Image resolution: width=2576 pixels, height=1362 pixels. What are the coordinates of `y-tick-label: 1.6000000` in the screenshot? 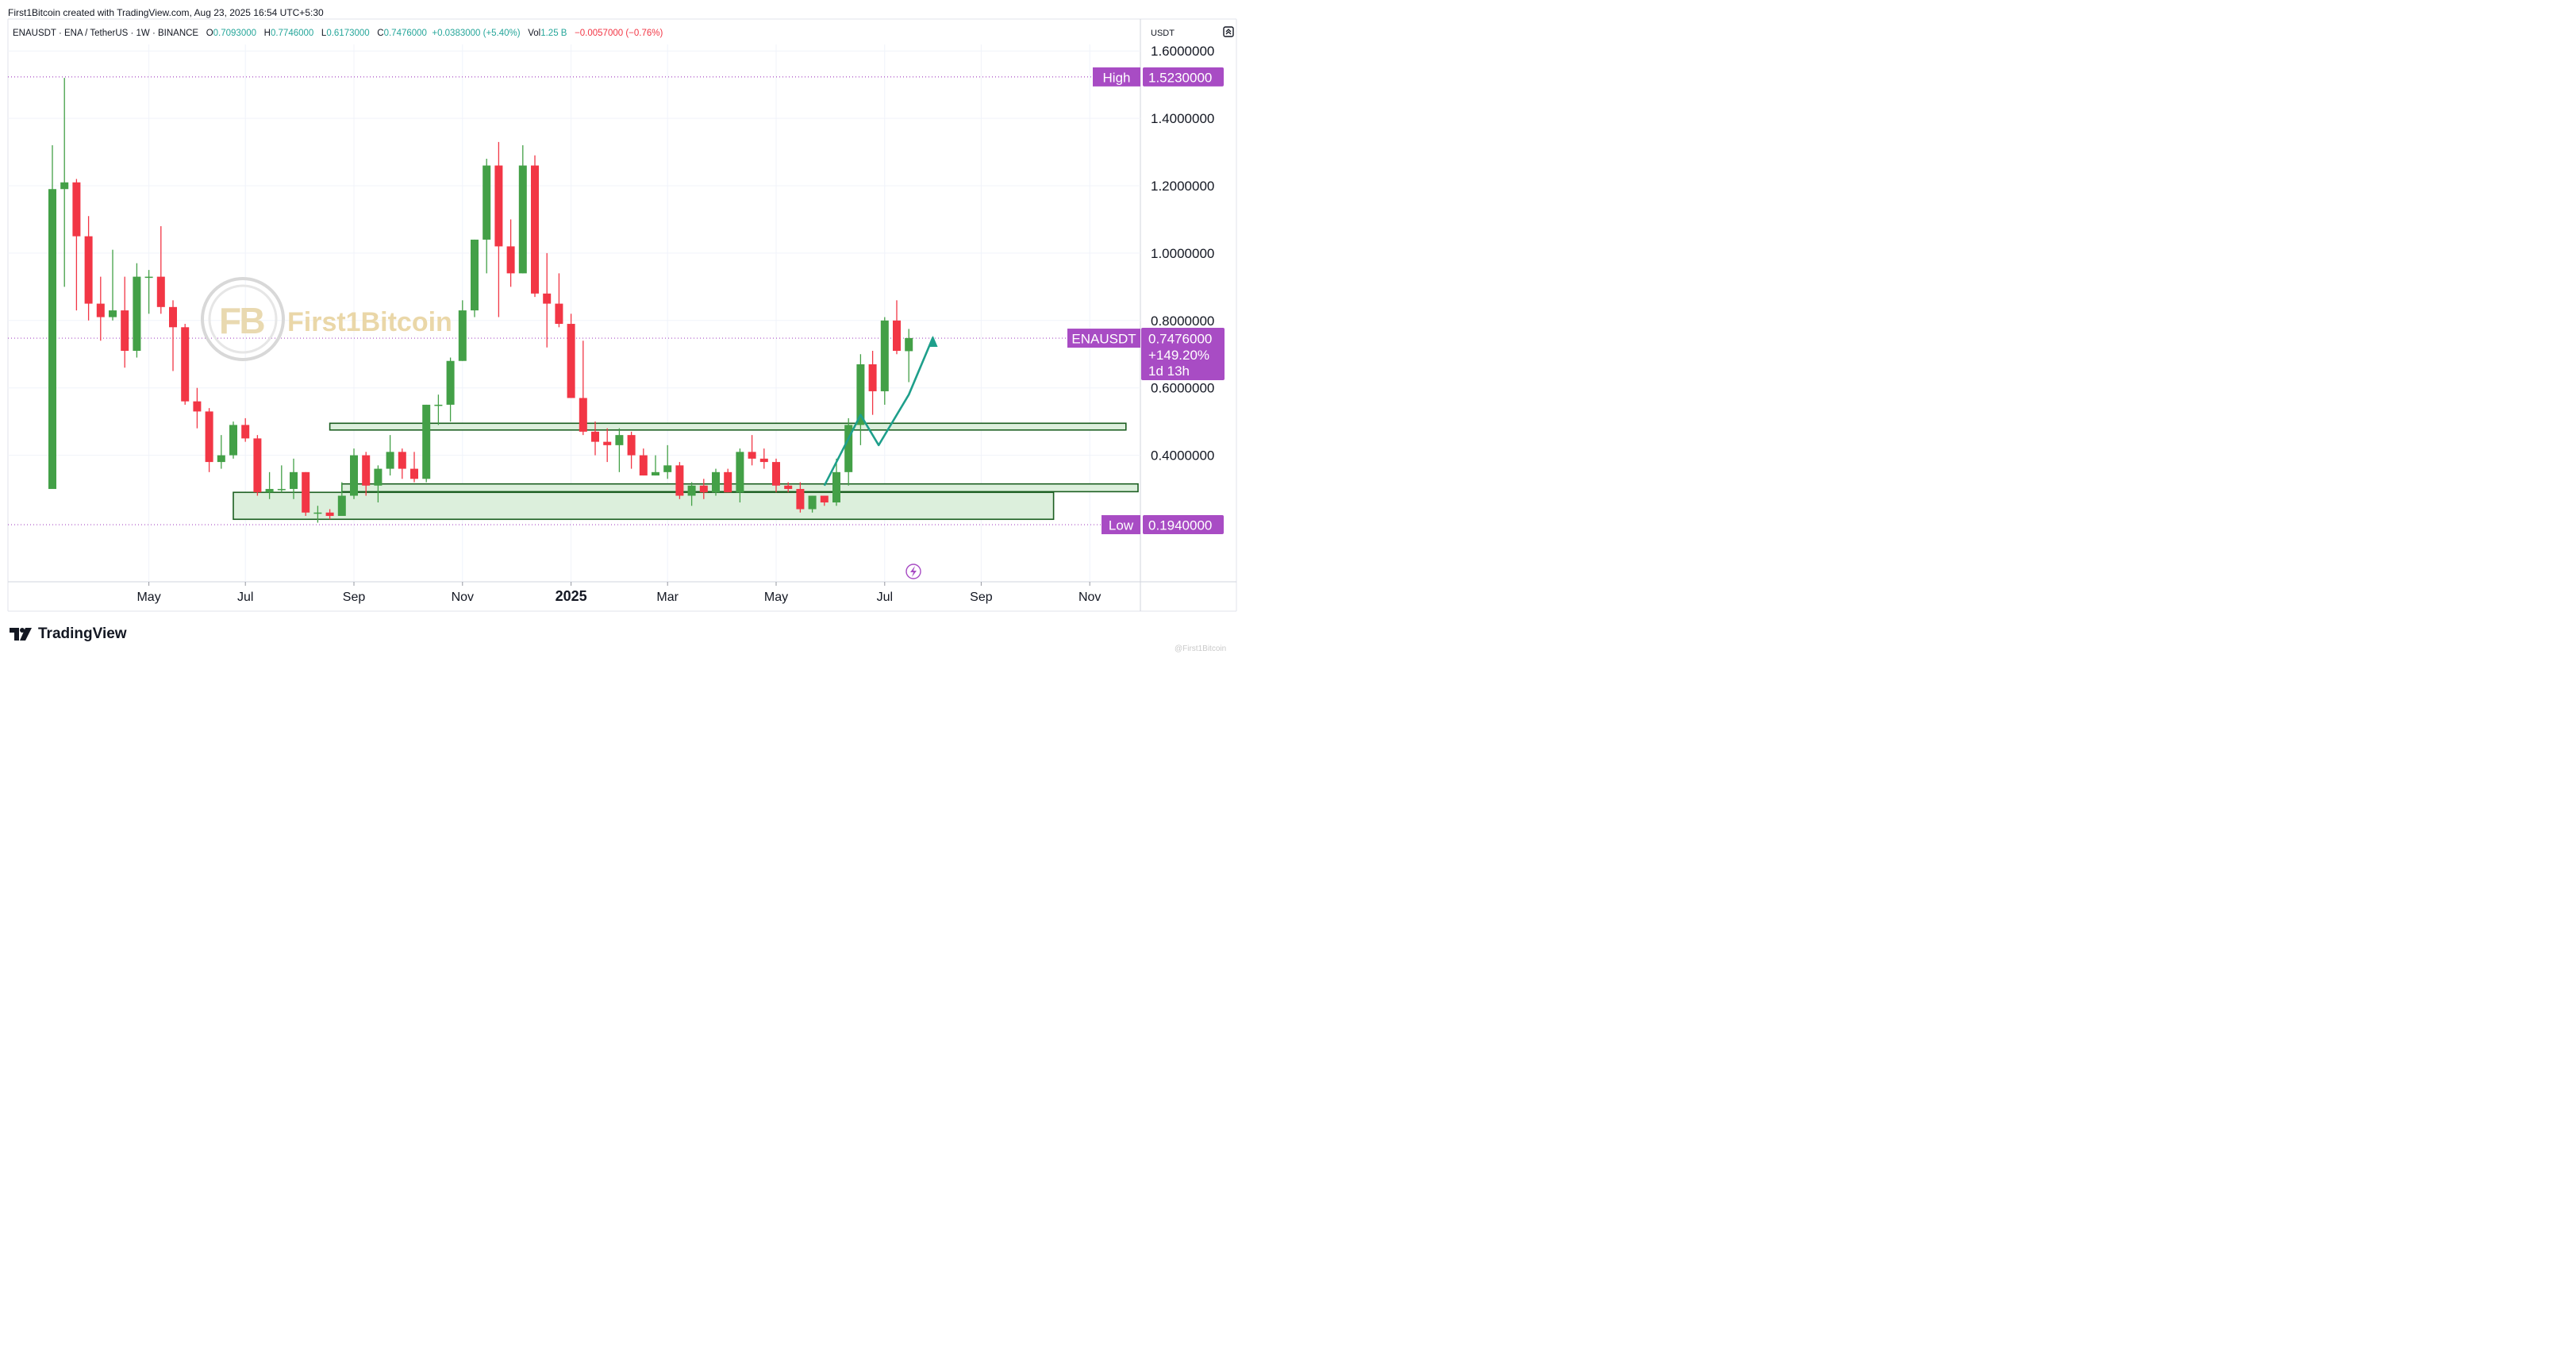 It's located at (1182, 52).